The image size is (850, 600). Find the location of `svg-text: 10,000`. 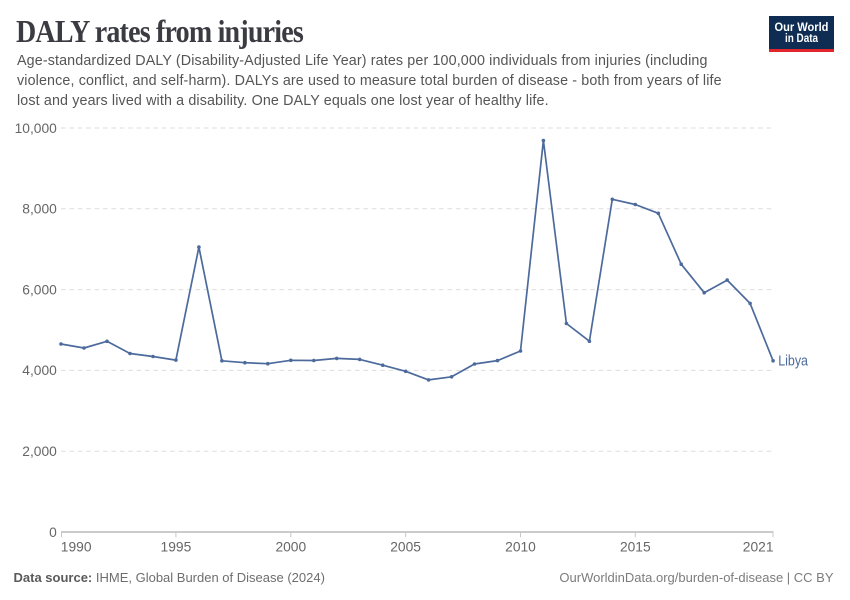

svg-text: 10,000 is located at coordinates (36, 128).